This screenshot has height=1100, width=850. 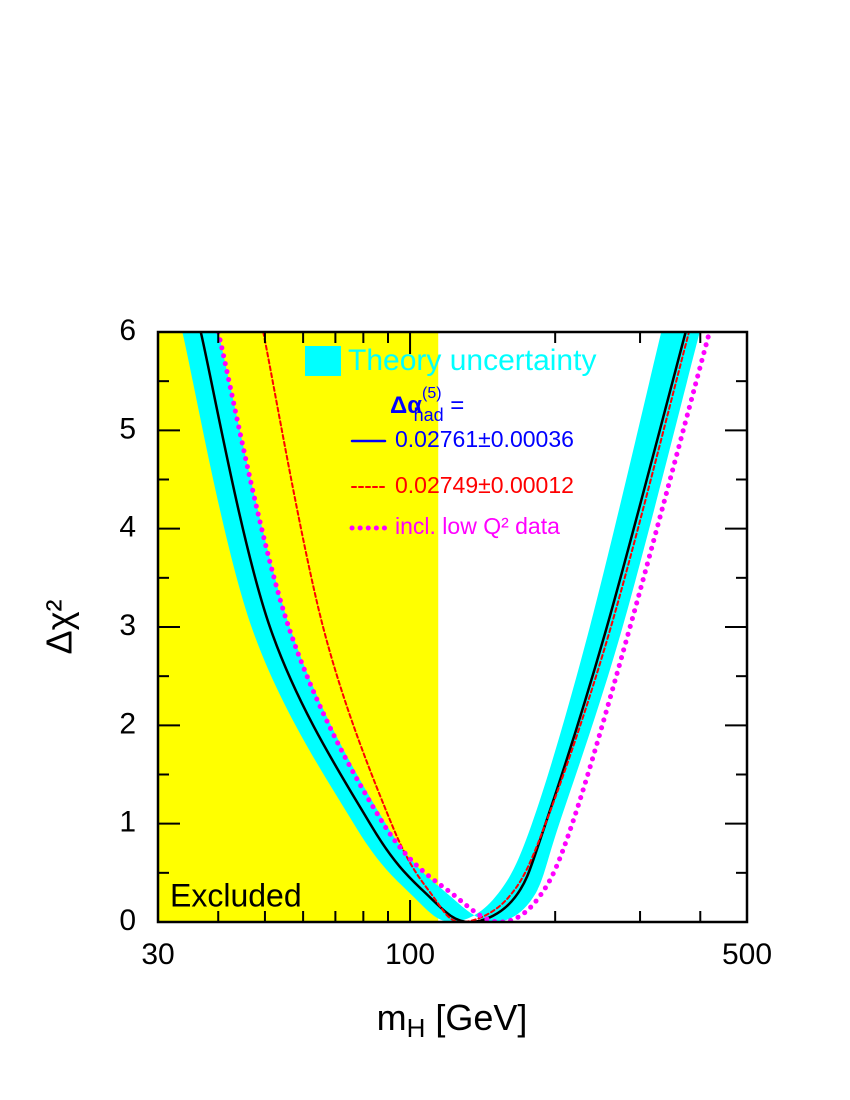 What do you see at coordinates (484, 485) in the screenshot?
I see `legend-label: 0.02749±0.00012` at bounding box center [484, 485].